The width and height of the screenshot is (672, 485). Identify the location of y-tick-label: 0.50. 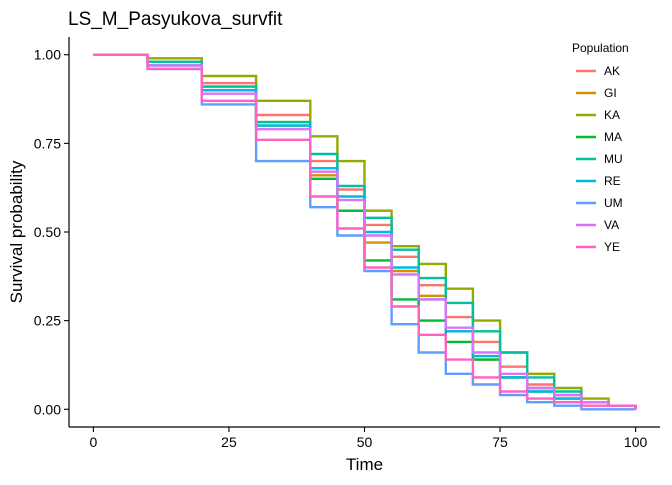
(47, 232).